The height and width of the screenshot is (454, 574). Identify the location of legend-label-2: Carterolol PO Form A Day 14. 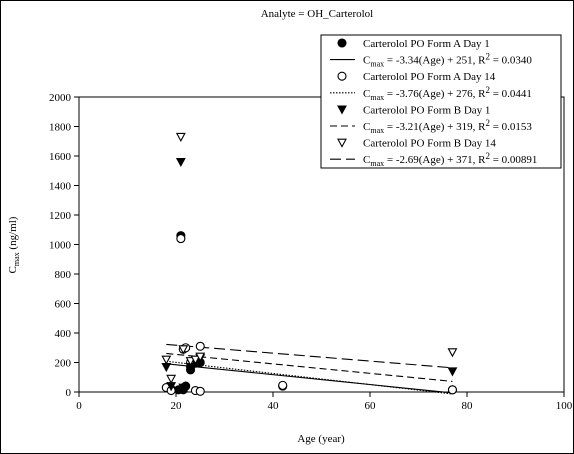
(429, 77).